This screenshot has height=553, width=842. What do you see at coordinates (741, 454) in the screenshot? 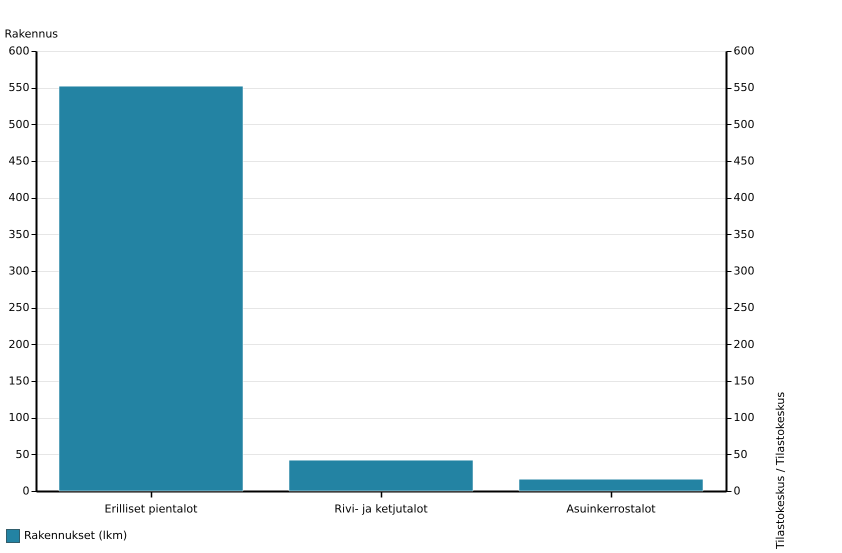
I see `y2-tick-label: 50` at bounding box center [741, 454].